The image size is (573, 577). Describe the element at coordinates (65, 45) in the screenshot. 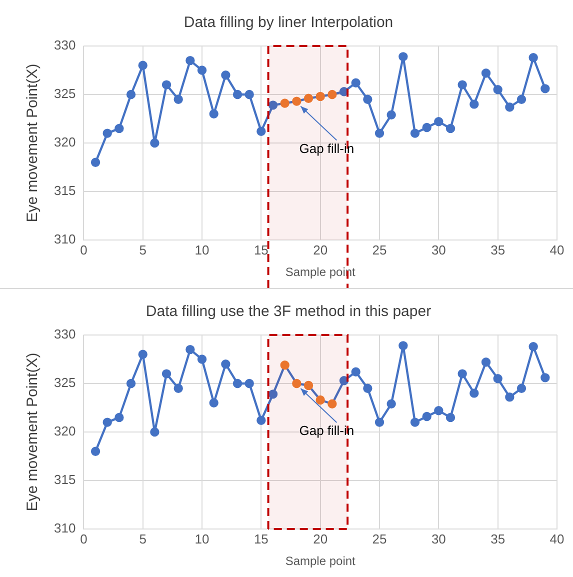

I see `y-tick-label: 330` at that location.